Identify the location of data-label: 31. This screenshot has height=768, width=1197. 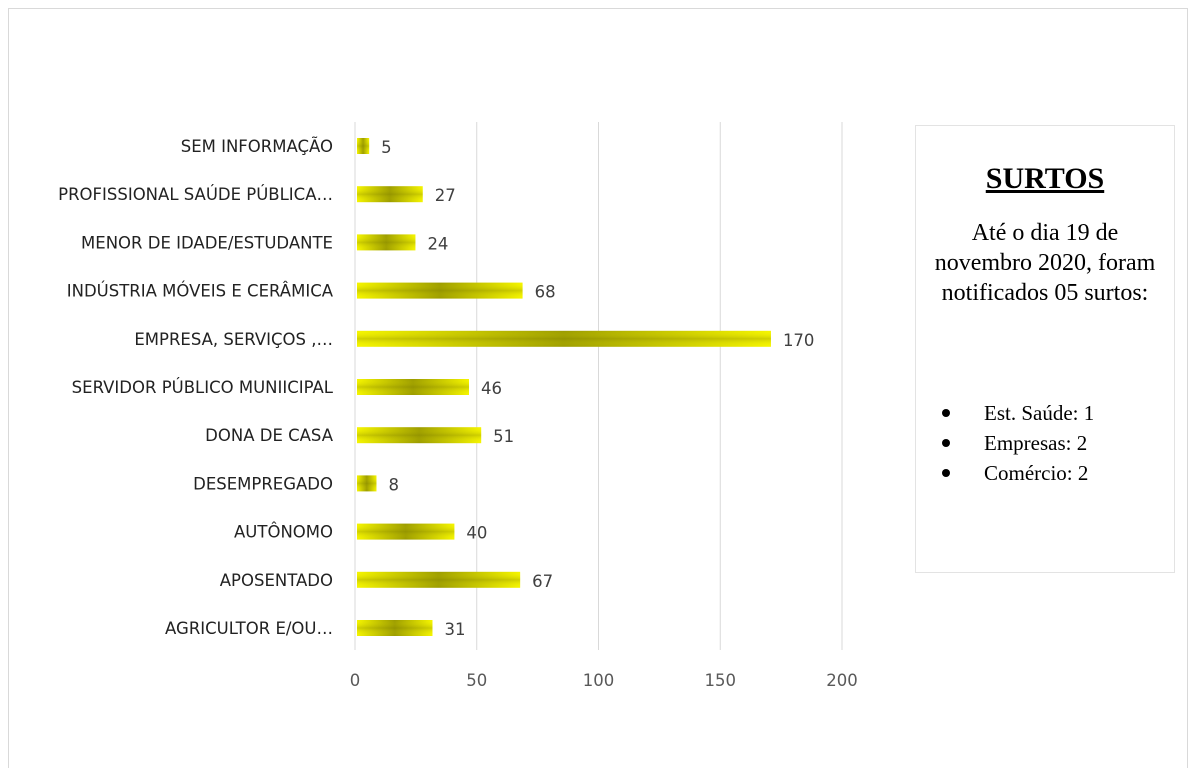
(454, 629).